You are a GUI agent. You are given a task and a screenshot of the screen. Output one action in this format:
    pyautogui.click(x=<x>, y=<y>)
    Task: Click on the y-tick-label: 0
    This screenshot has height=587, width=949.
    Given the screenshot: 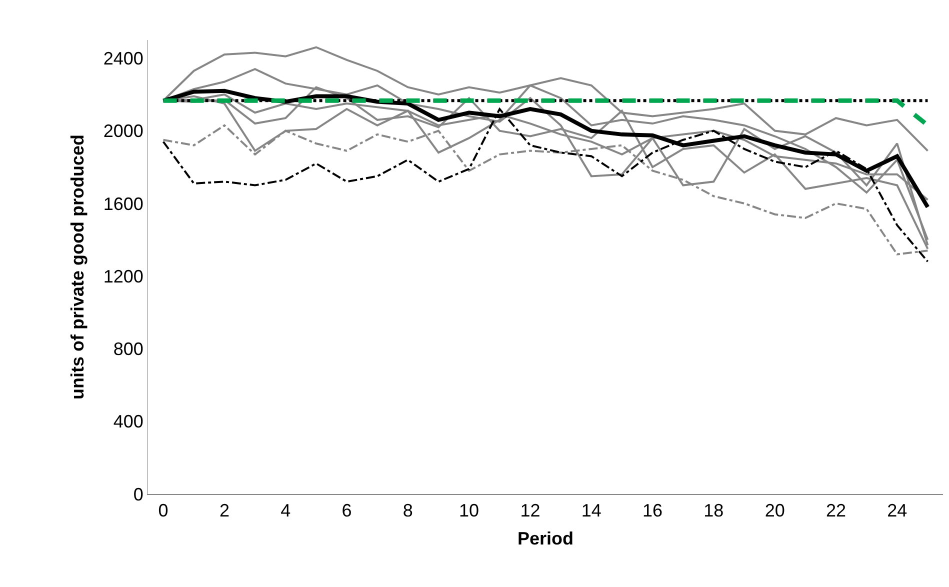 What is the action you would take?
    pyautogui.click(x=138, y=494)
    